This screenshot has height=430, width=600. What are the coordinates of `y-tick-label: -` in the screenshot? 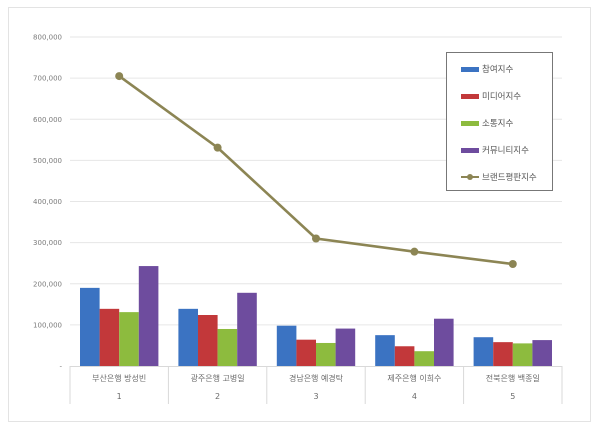 It's located at (60, 367).